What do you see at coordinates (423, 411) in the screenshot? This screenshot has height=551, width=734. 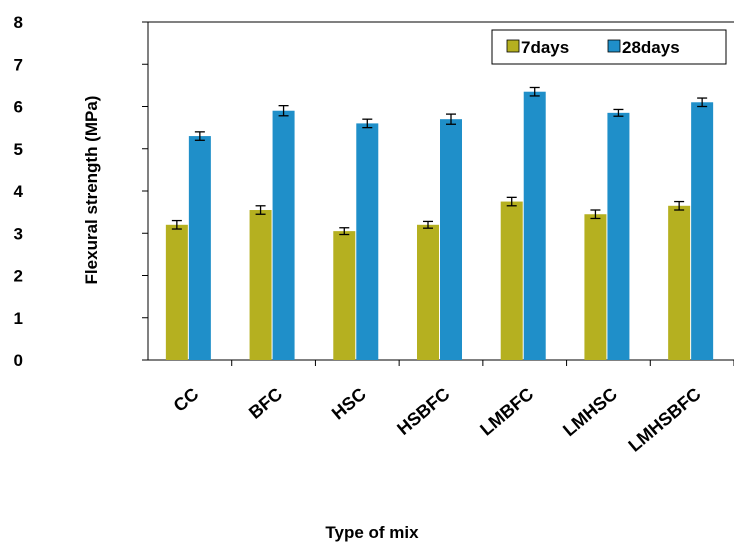 I see `x-category-label: HSBFC` at bounding box center [423, 411].